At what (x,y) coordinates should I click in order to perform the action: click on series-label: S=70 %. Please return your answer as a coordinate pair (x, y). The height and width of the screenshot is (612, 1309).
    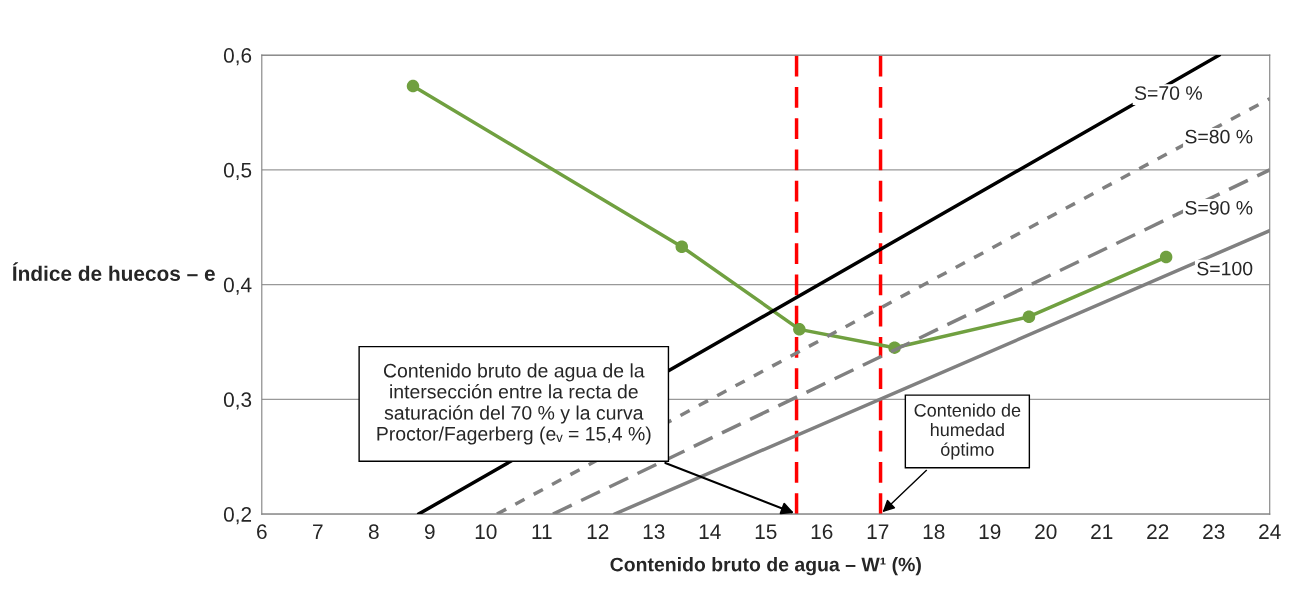
    Looking at the image, I should click on (1168, 93).